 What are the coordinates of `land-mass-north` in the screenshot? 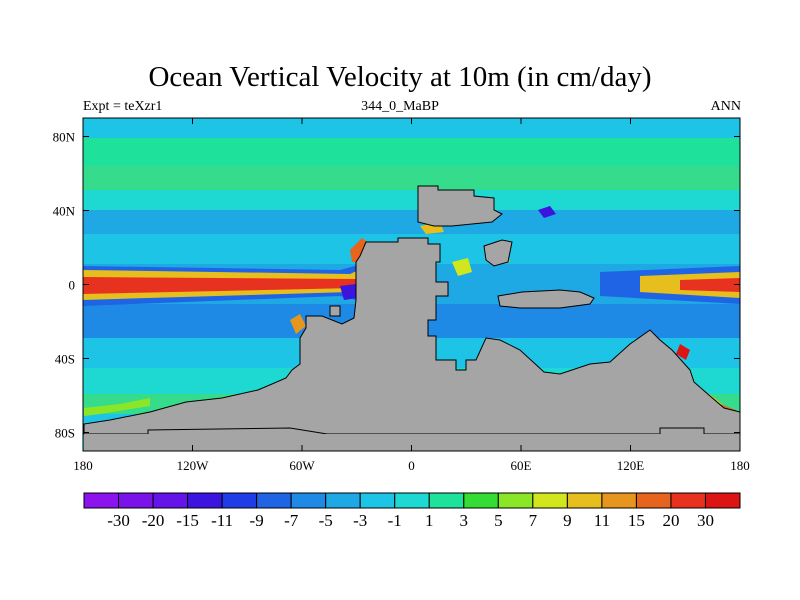 It's located at (460, 206).